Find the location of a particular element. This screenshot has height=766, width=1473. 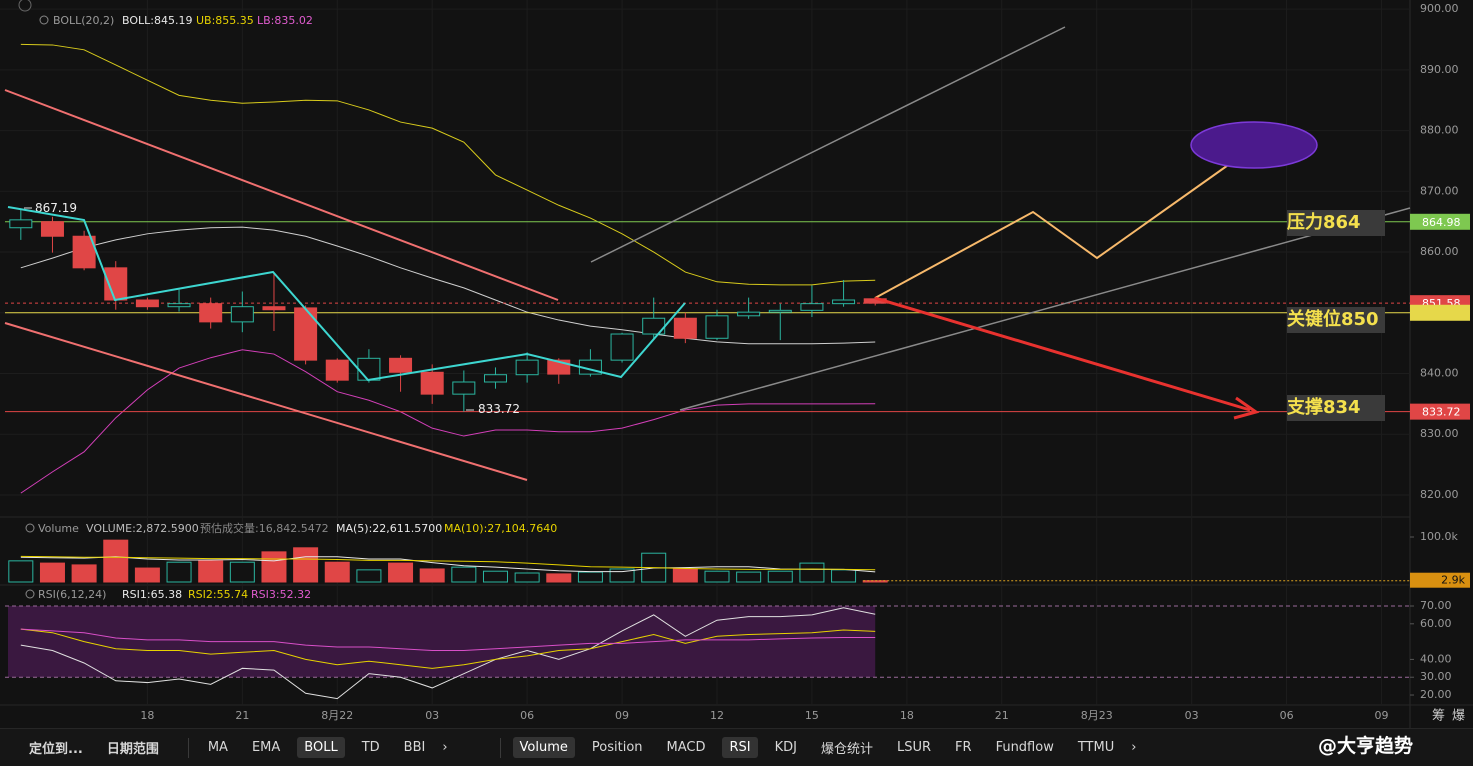

wave-line is located at coordinates (346, 294).